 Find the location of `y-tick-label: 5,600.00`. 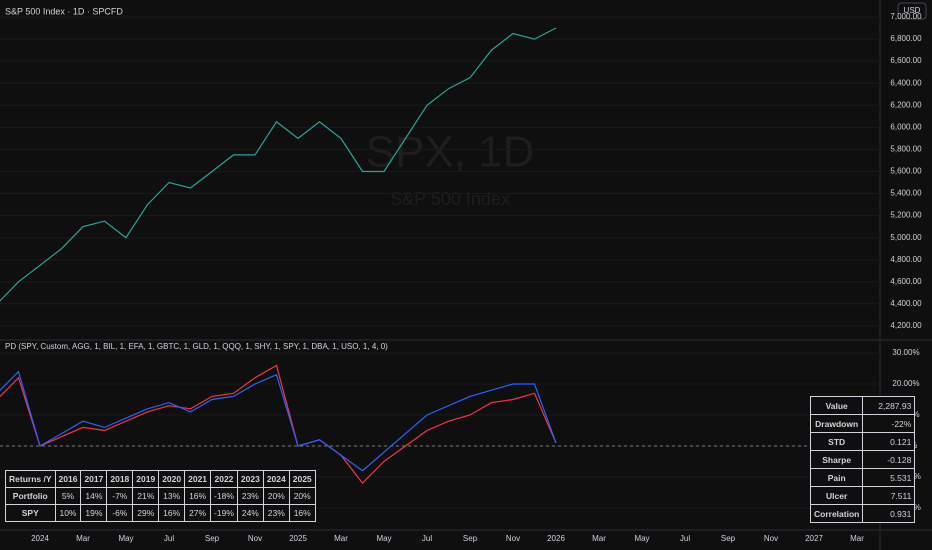

y-tick-label: 5,600.00 is located at coordinates (906, 171).